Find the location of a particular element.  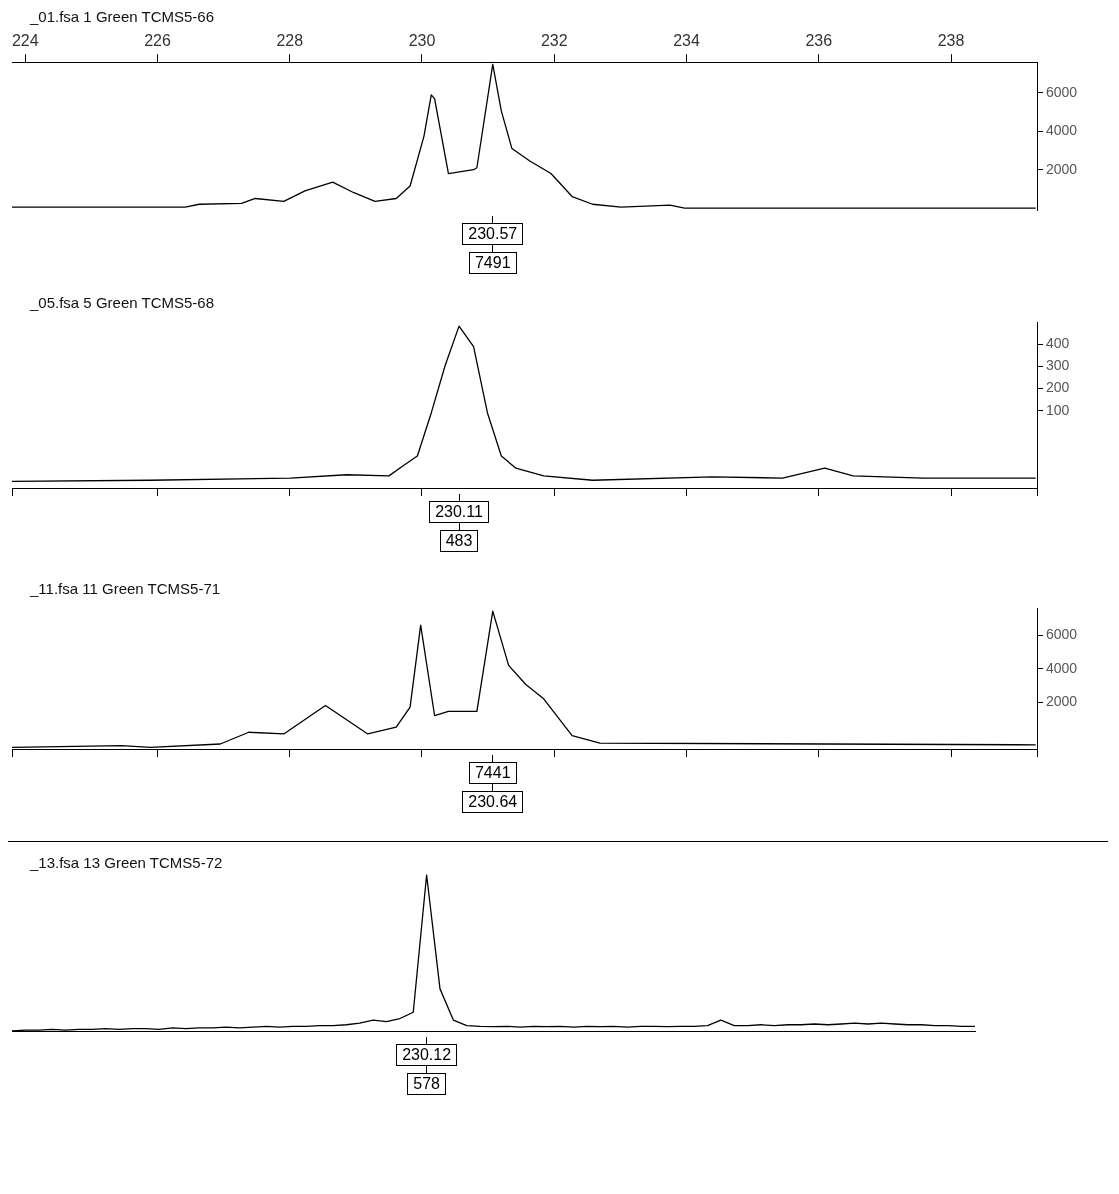

y-tick-label: 200 is located at coordinates (1058, 387).